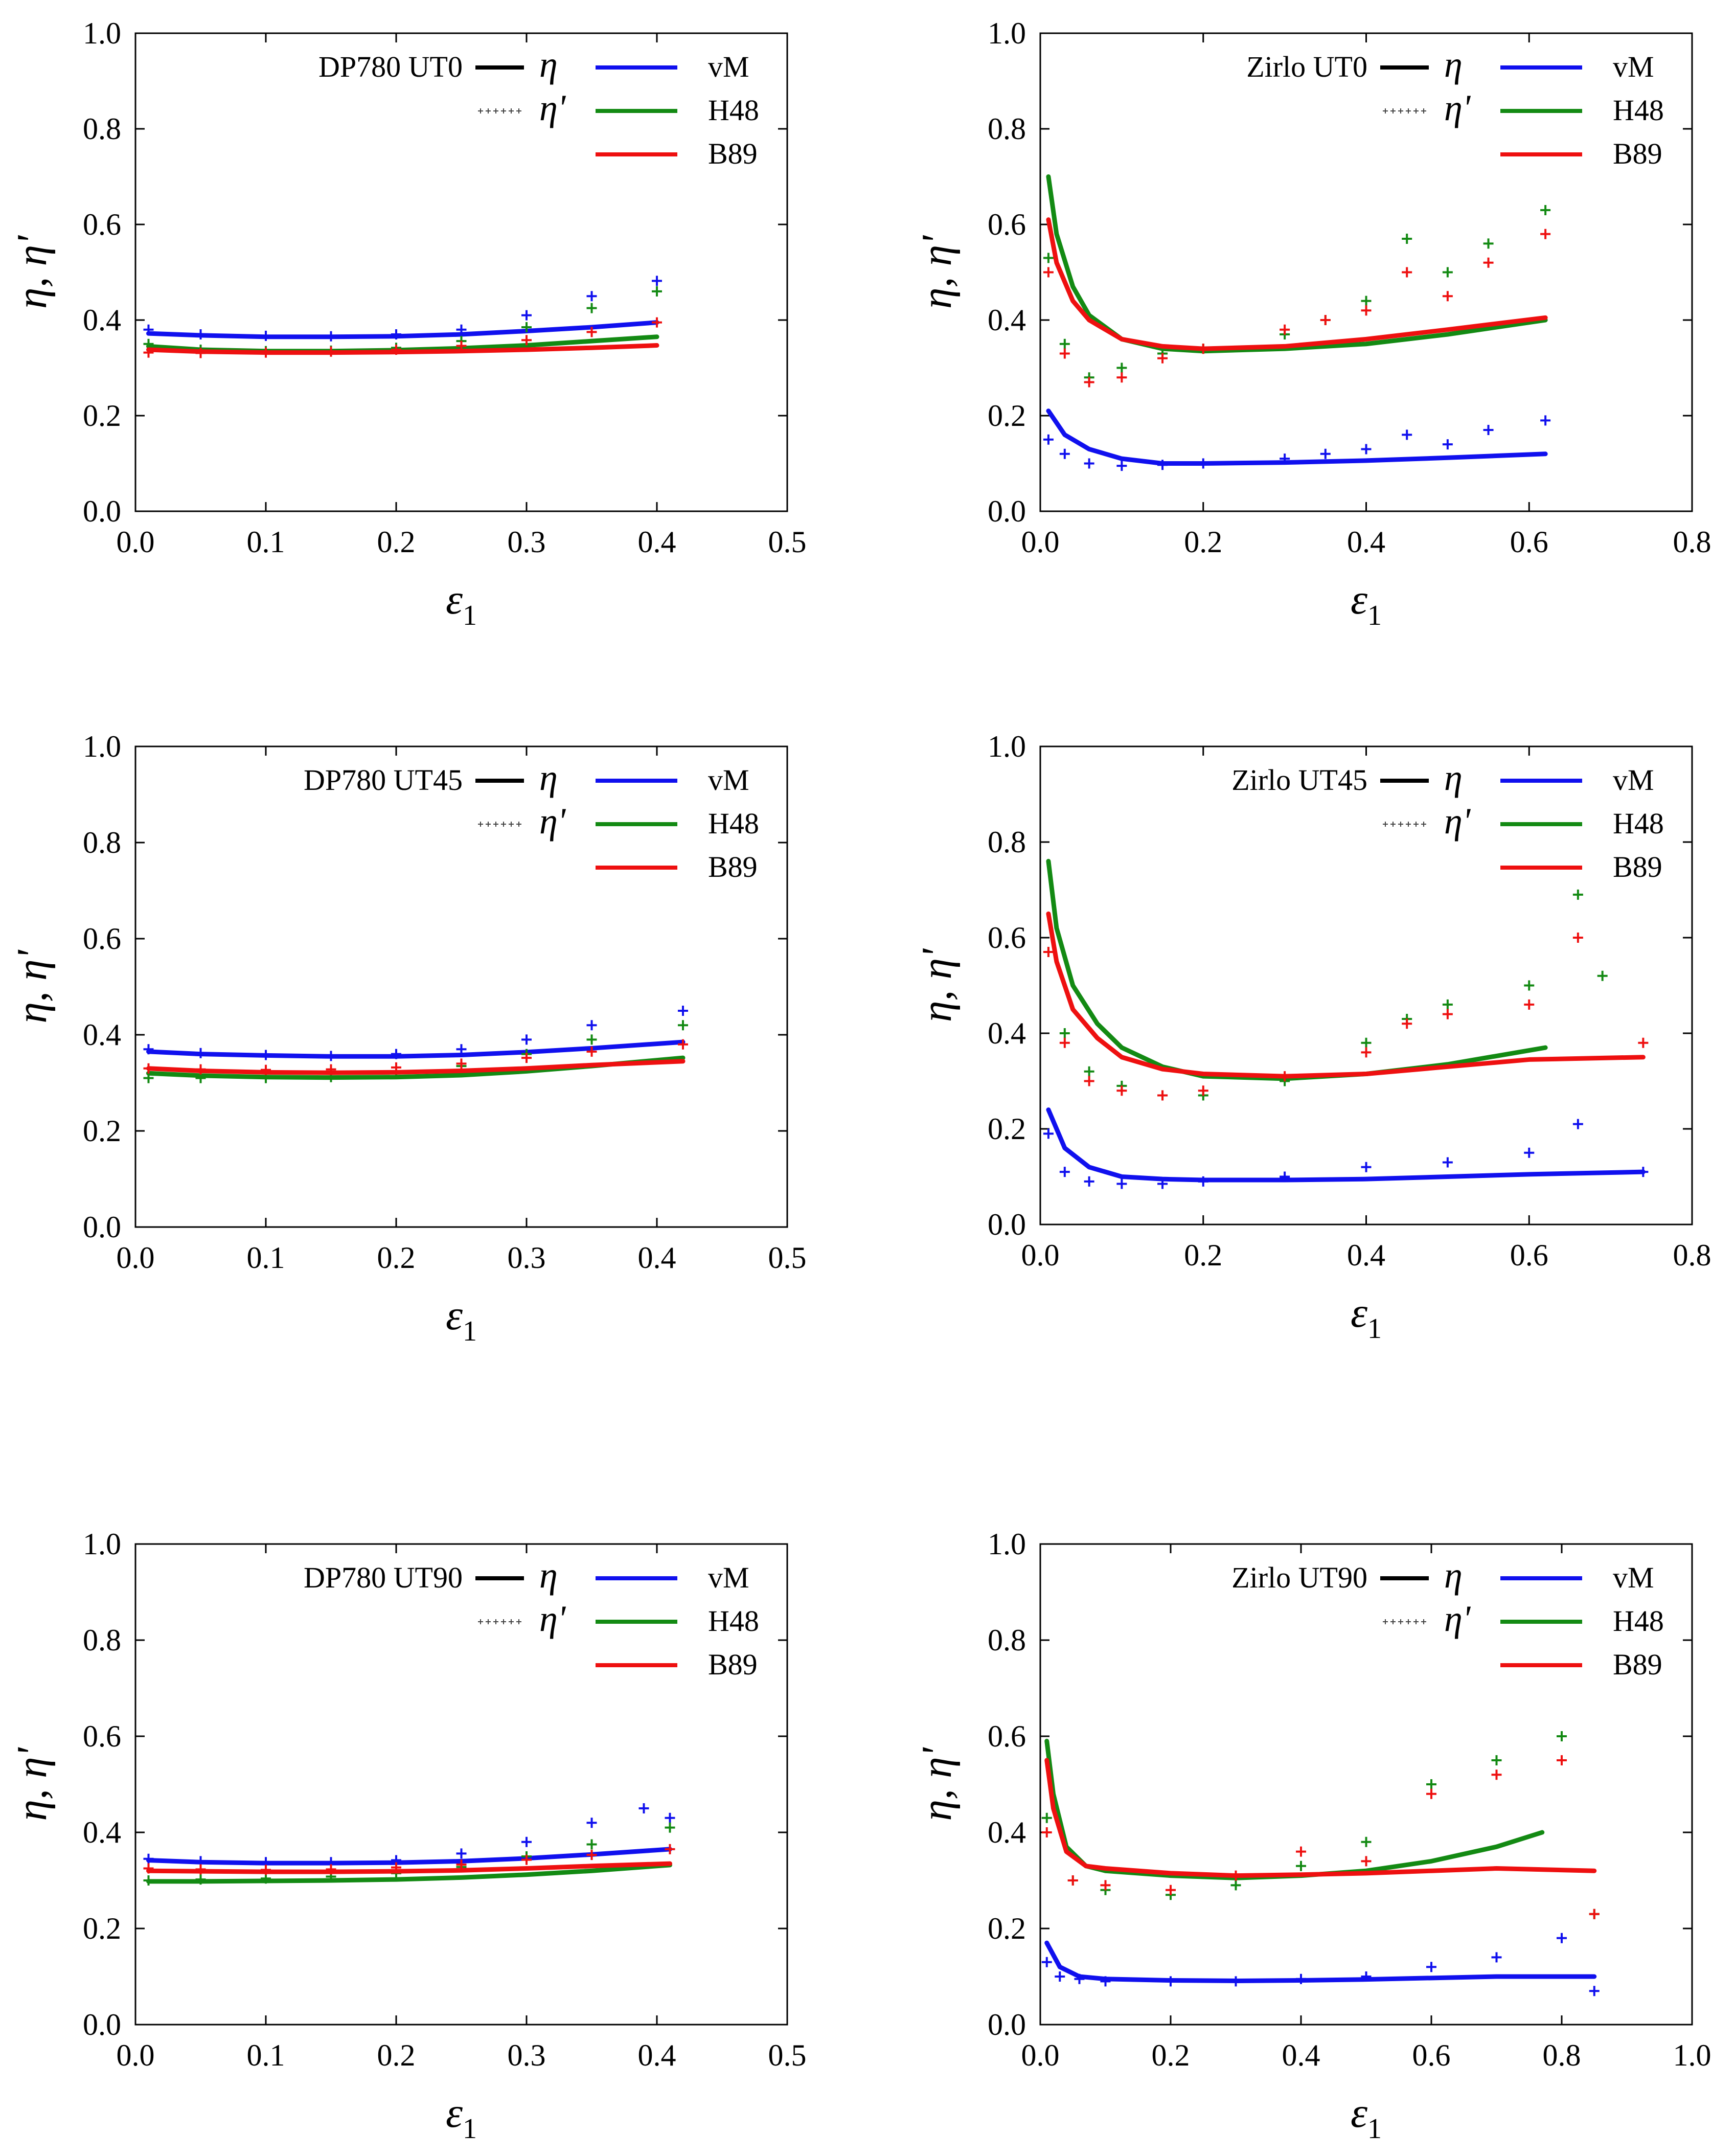 This screenshot has width=1735, height=2156. I want to click on legend-label-vM: vM, so click(1633, 66).